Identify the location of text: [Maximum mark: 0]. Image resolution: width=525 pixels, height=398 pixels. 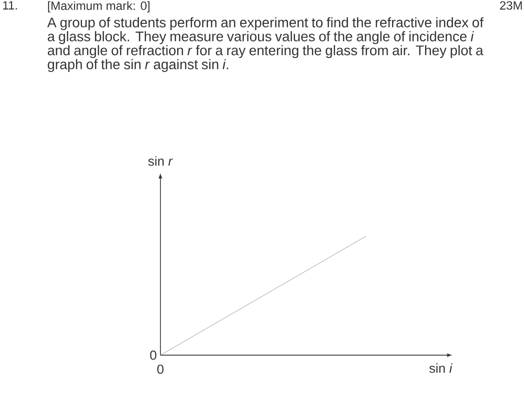
(99, 6).